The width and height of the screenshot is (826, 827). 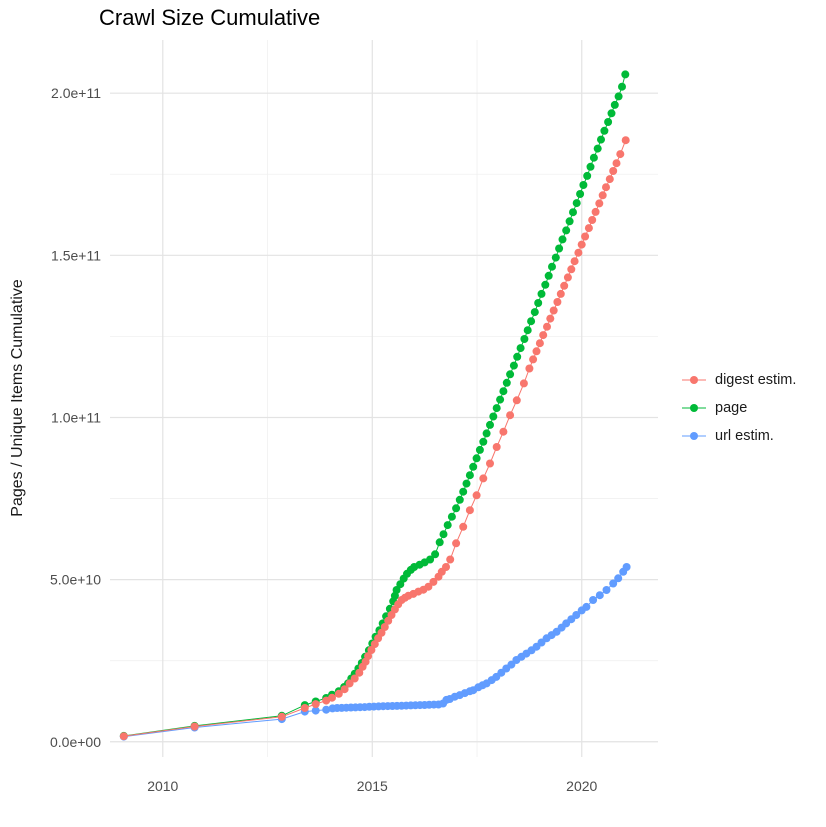 What do you see at coordinates (756, 380) in the screenshot?
I see `legend-label: digest estim.` at bounding box center [756, 380].